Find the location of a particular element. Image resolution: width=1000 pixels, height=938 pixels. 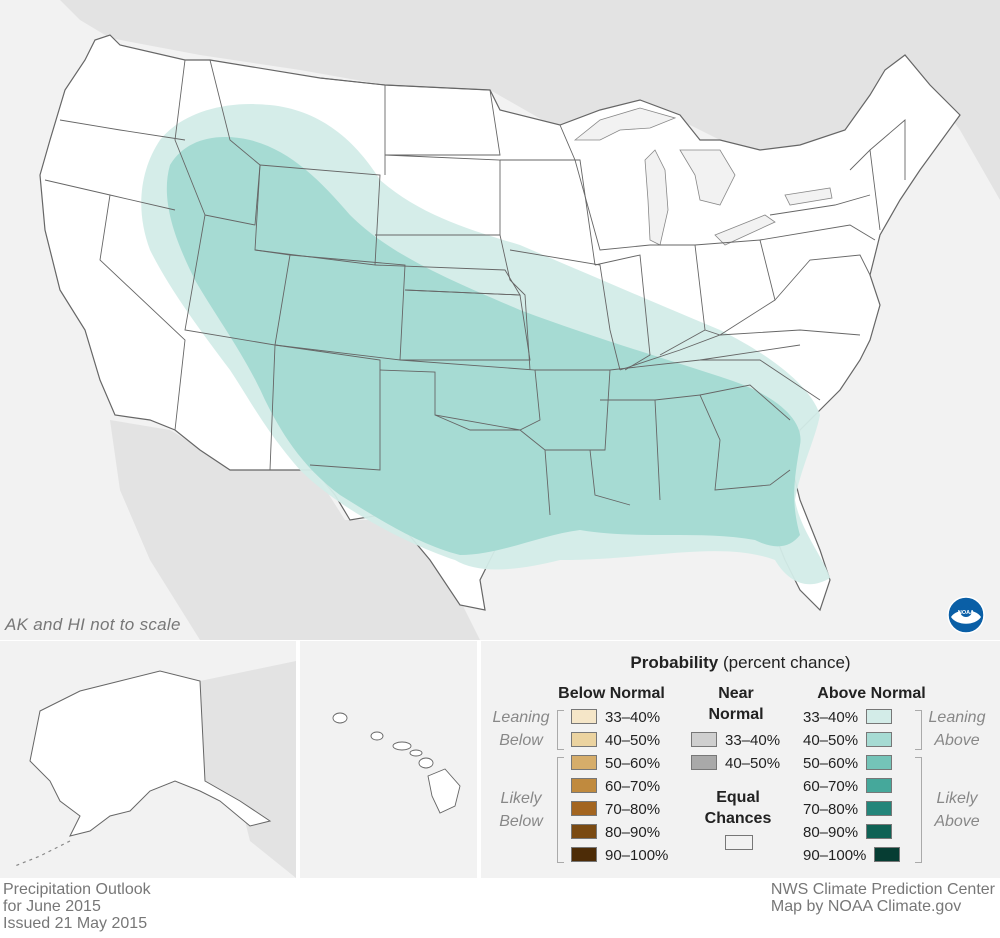

equal-chances-line2: Chances is located at coordinates (738, 818).